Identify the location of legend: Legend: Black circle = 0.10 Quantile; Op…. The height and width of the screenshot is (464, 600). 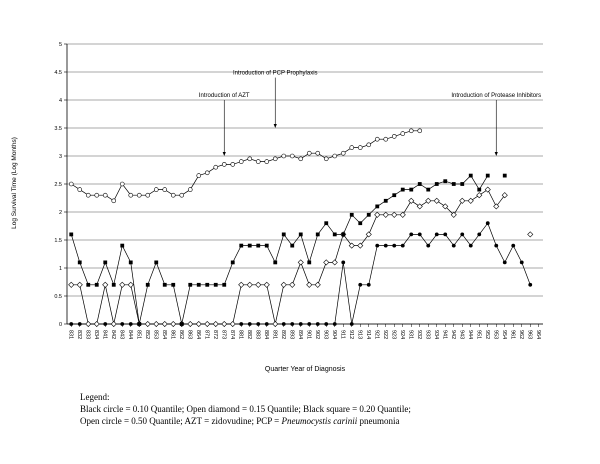
(335, 409).